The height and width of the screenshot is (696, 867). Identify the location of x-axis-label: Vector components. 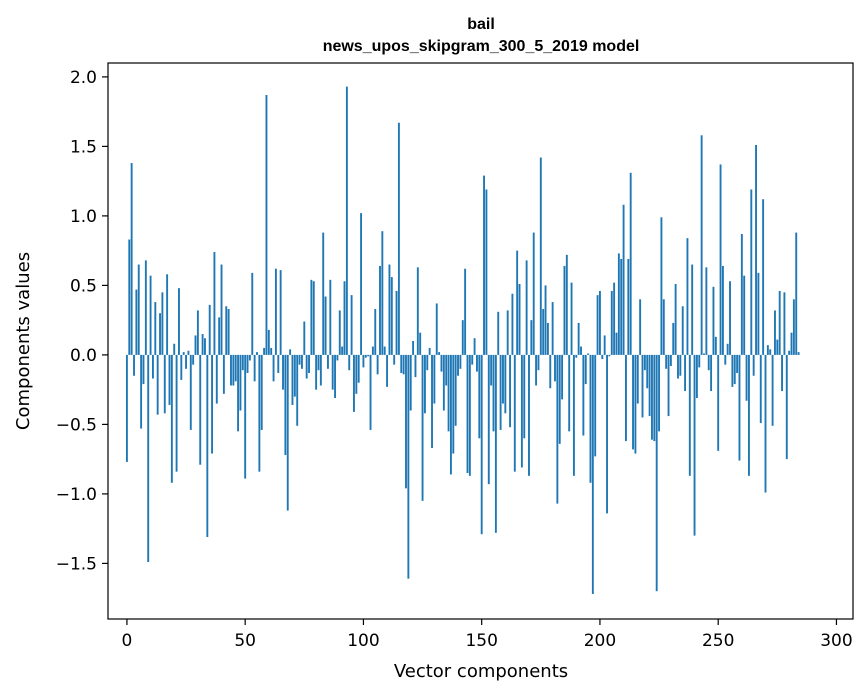
(481, 671).